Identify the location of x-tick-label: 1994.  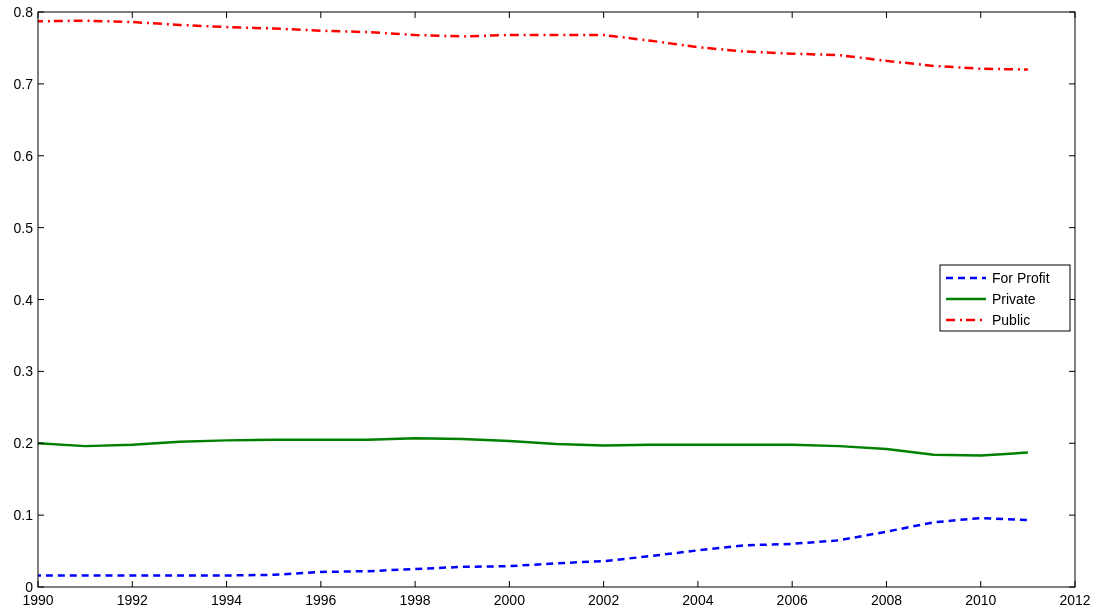
(226, 600).